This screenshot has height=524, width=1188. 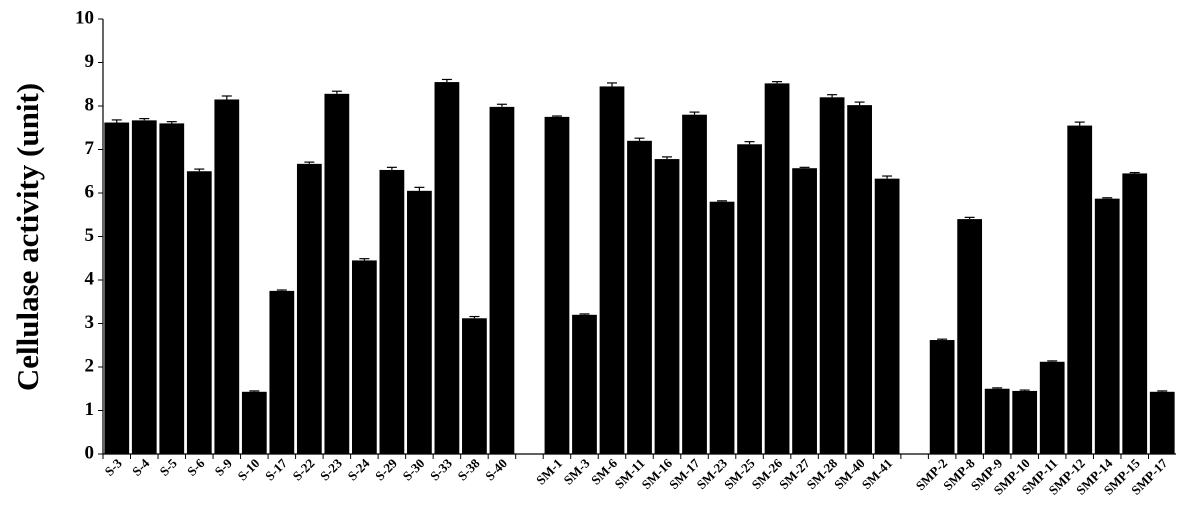 I want to click on y-tick-label: 5, so click(x=90, y=235).